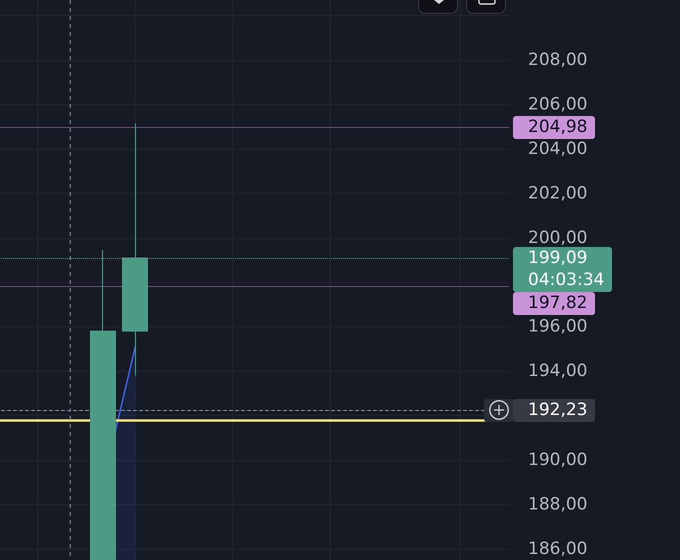 This screenshot has height=560, width=680. Describe the element at coordinates (558, 193) in the screenshot. I see `y-tick-label: 202,00` at that location.